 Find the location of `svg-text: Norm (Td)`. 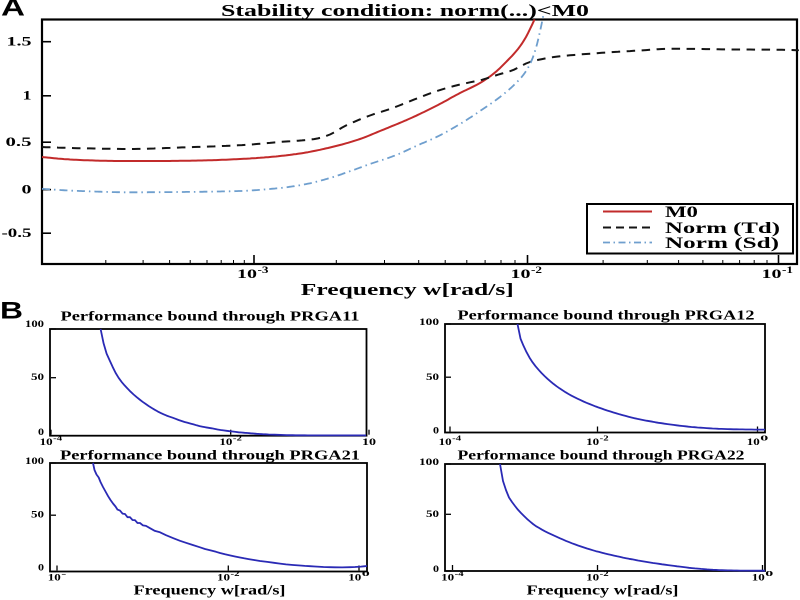

svg-text: Norm (Td) is located at coordinates (722, 228).